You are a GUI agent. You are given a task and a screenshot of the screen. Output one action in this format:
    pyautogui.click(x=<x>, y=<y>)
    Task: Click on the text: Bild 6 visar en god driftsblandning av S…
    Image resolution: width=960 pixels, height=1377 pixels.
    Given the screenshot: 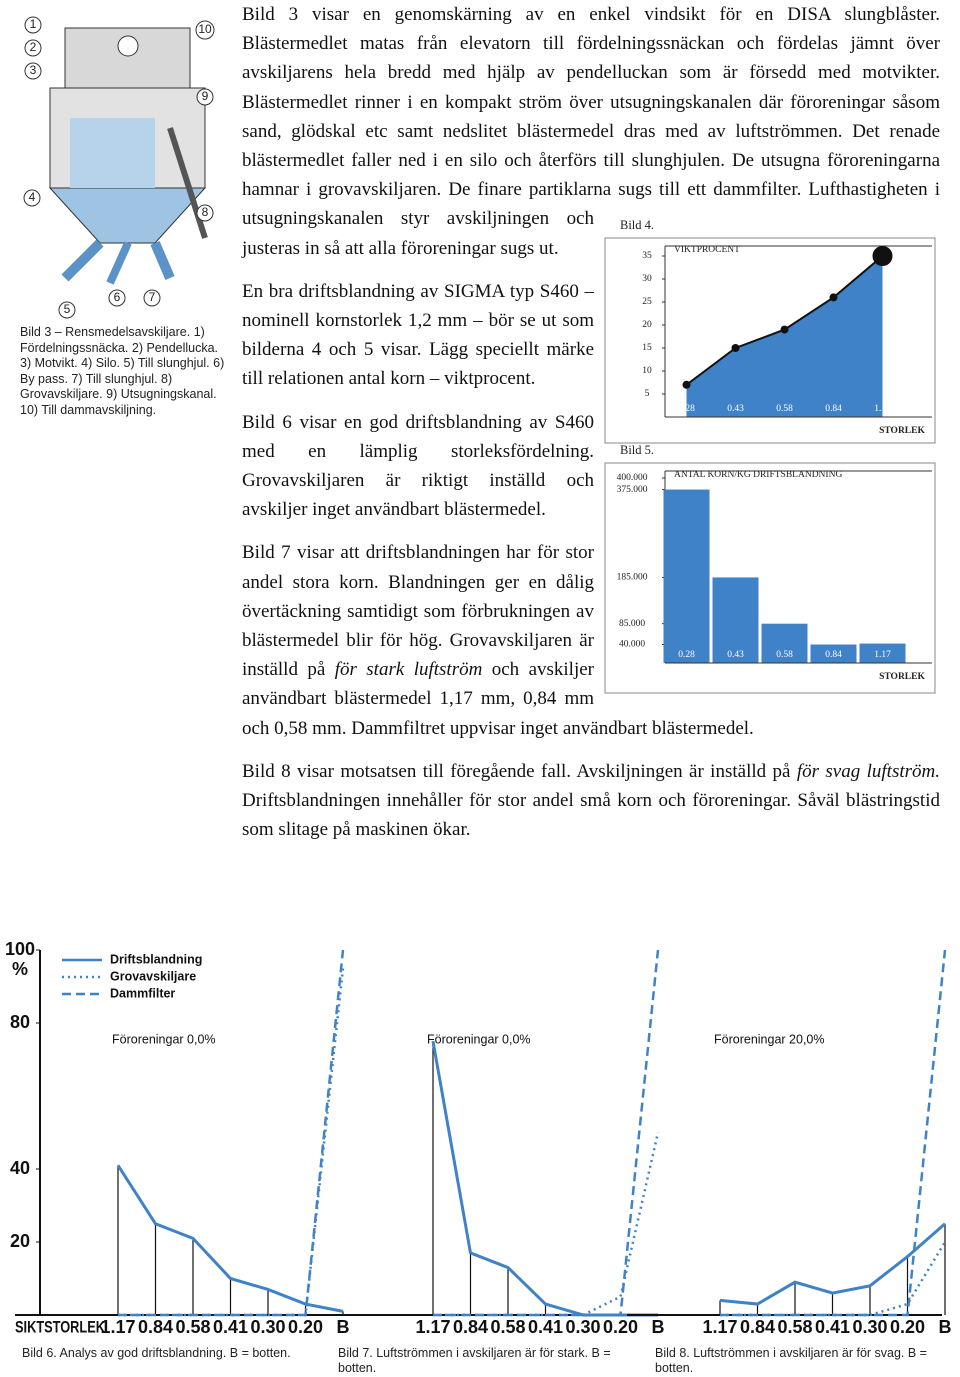 What is the action you would take?
    pyautogui.click(x=418, y=466)
    